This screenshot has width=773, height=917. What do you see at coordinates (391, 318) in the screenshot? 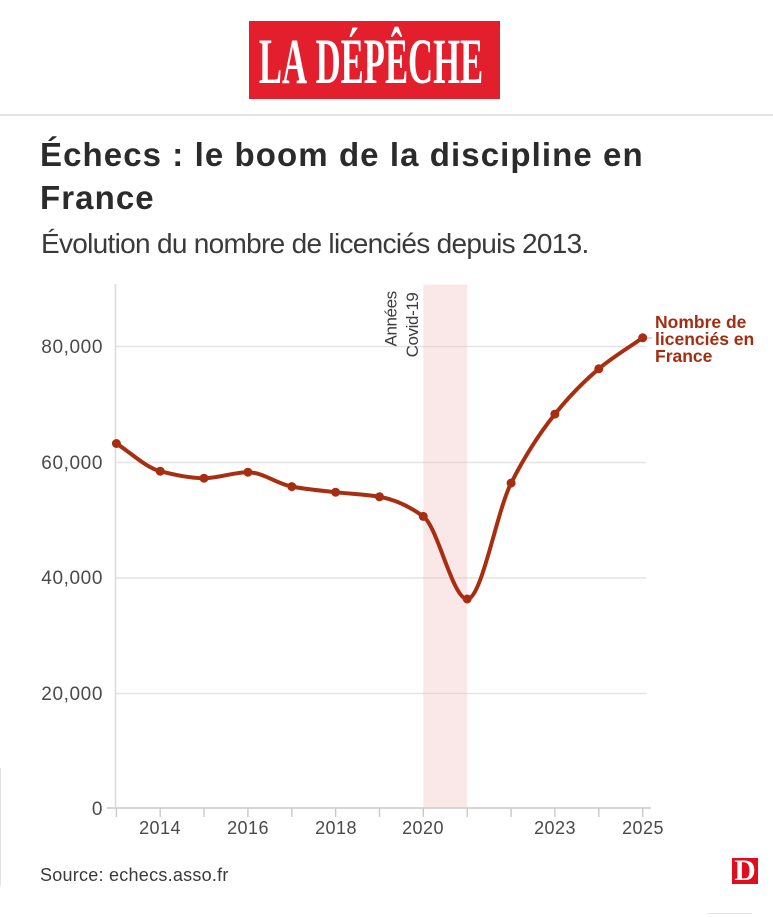
I see `svg-text: Années` at bounding box center [391, 318].